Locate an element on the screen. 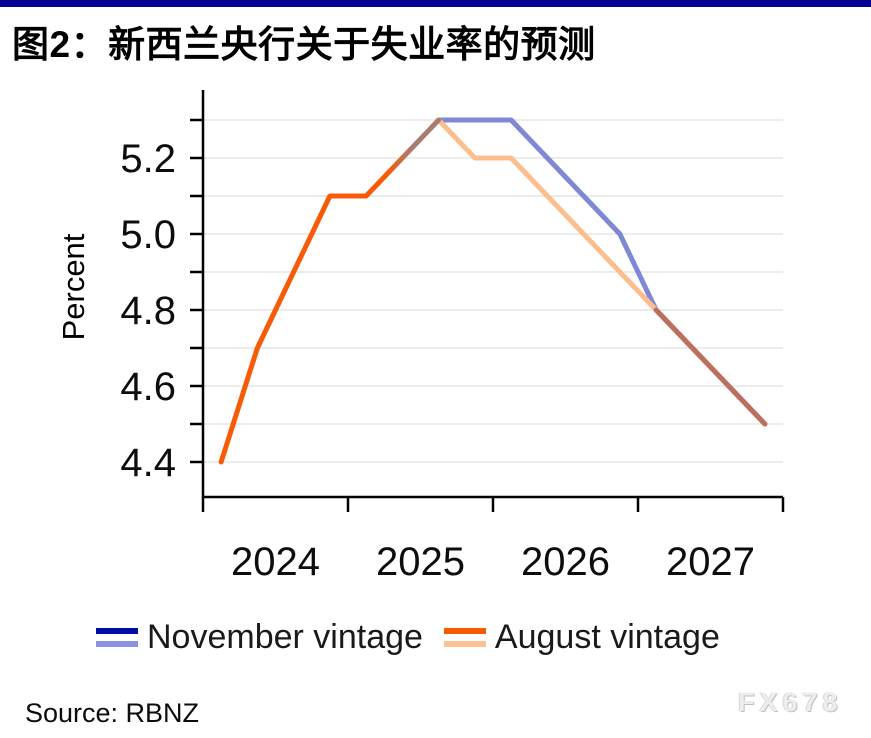  y-tick-label: 4.4 is located at coordinates (148, 463).